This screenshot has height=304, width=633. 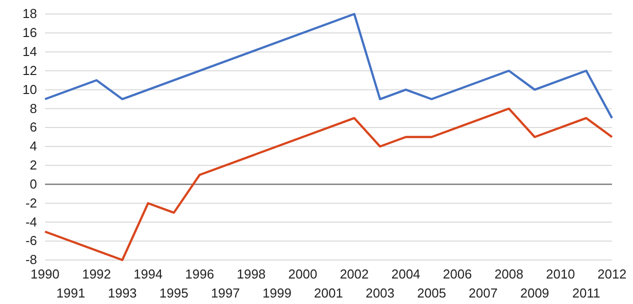 What do you see at coordinates (33, 165) in the screenshot?
I see `y-tick-label: 2` at bounding box center [33, 165].